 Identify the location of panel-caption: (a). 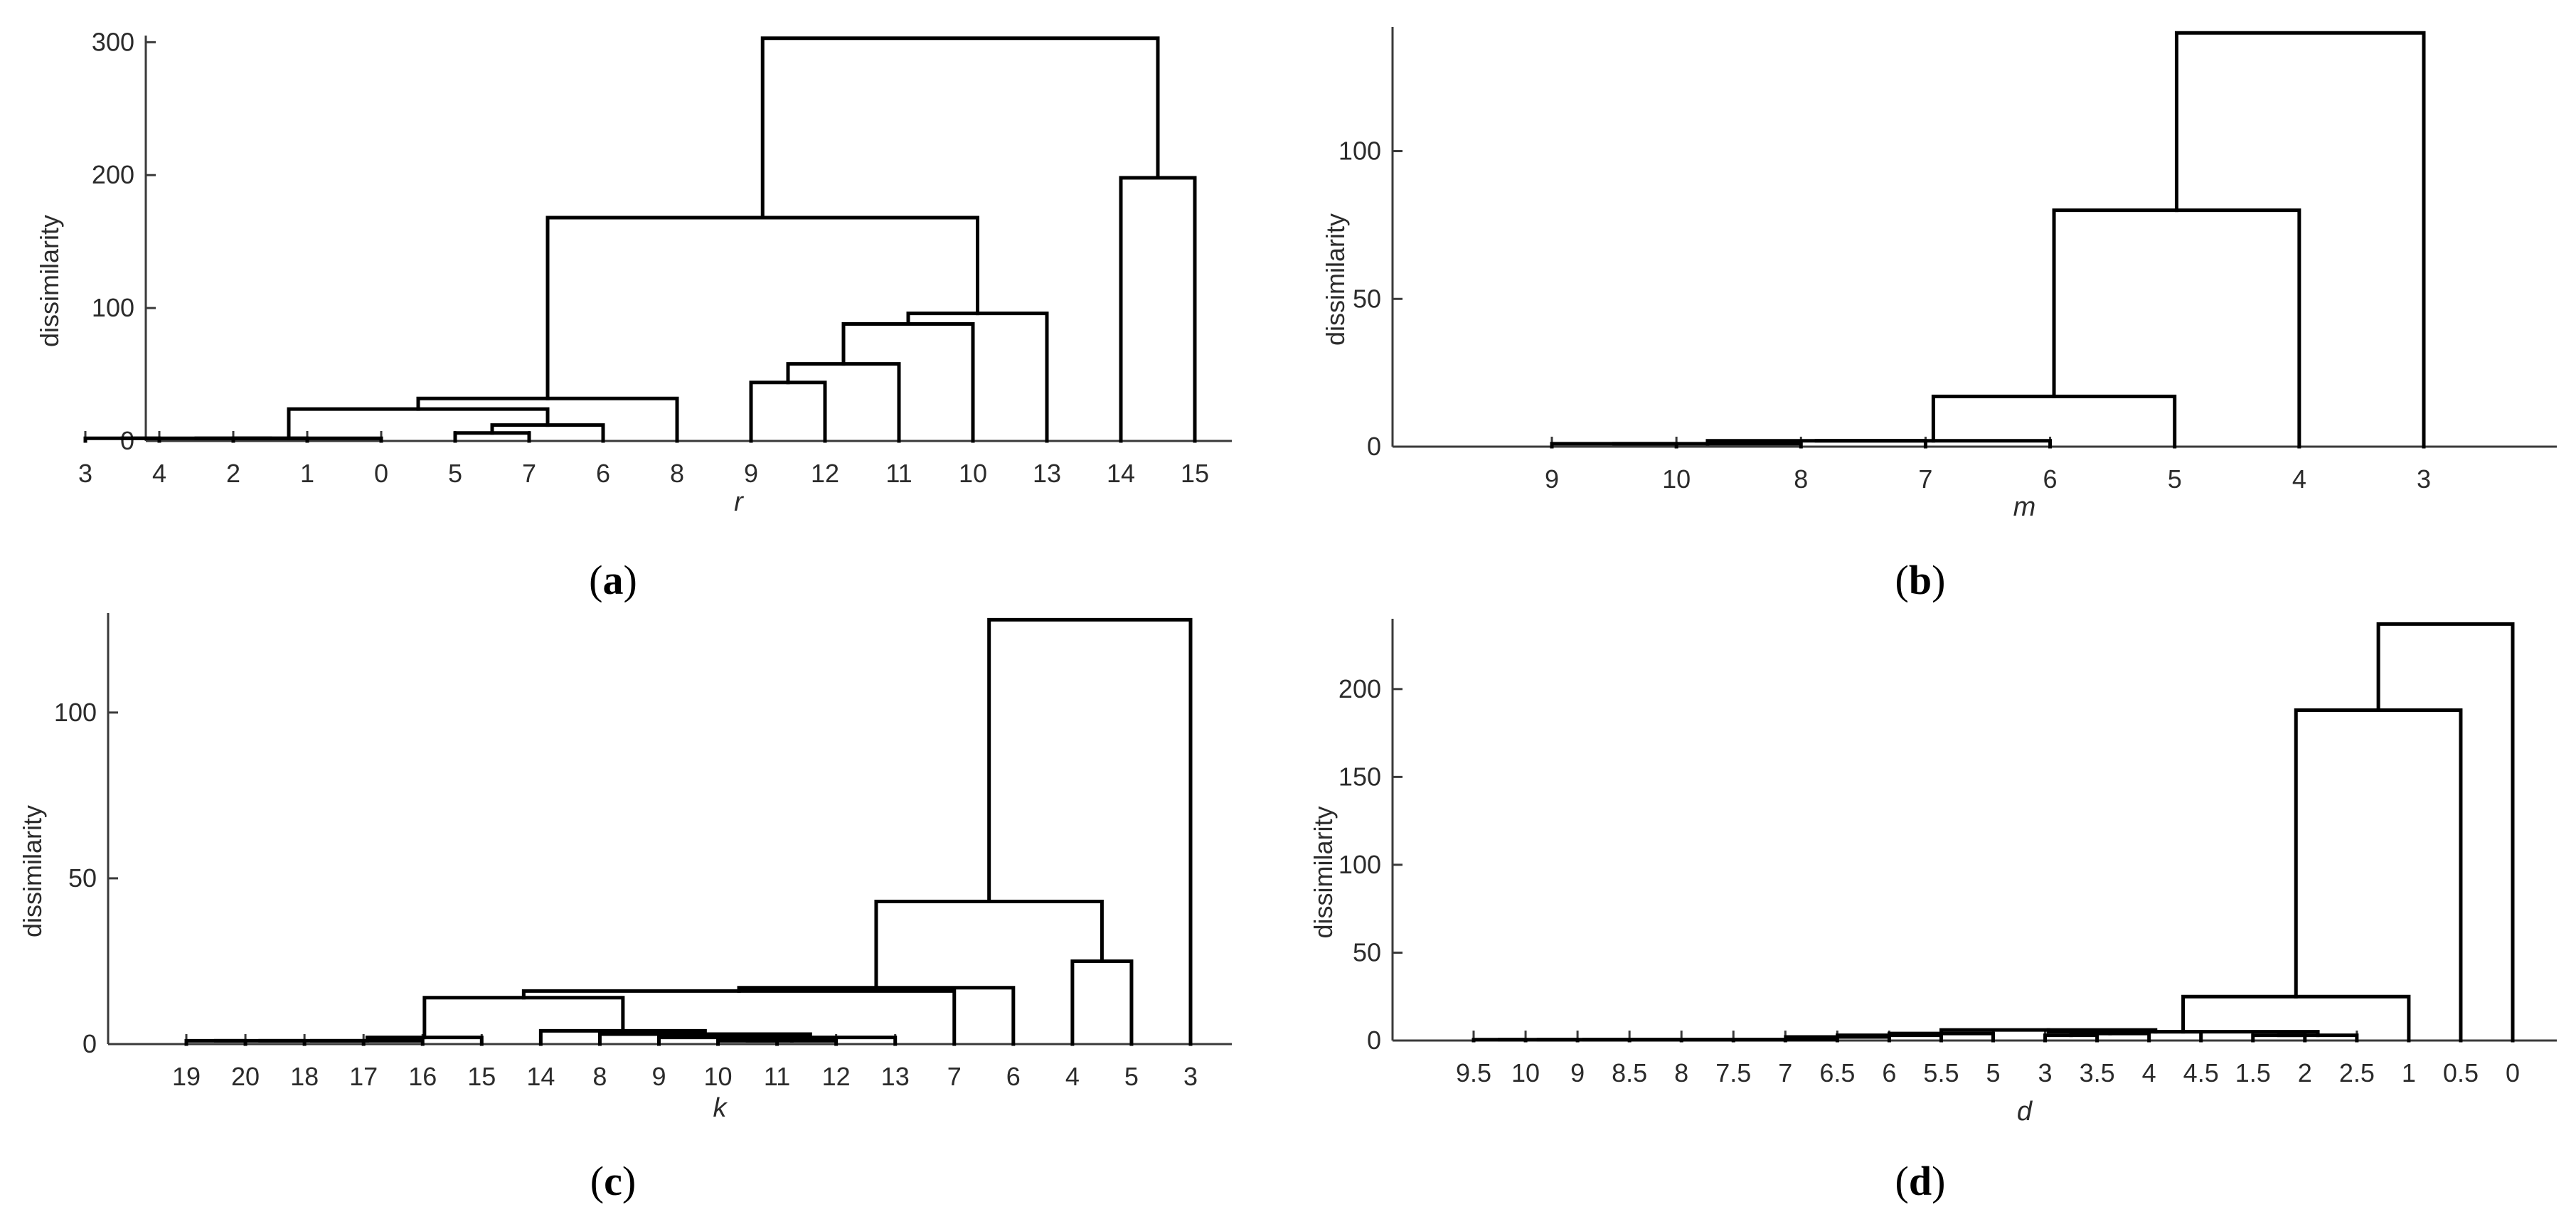
(613, 580).